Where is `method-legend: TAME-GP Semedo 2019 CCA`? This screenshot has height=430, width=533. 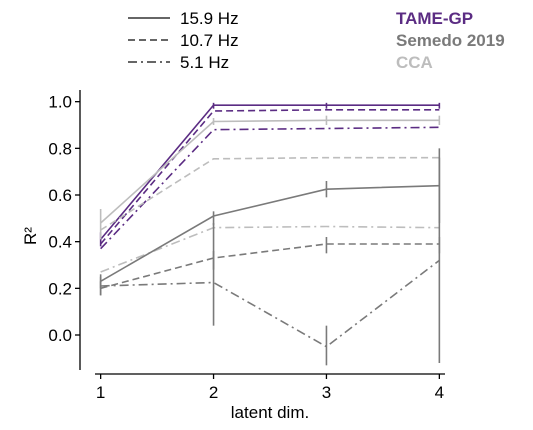 method-legend: TAME-GP Semedo 2019 CCA is located at coordinates (450, 40).